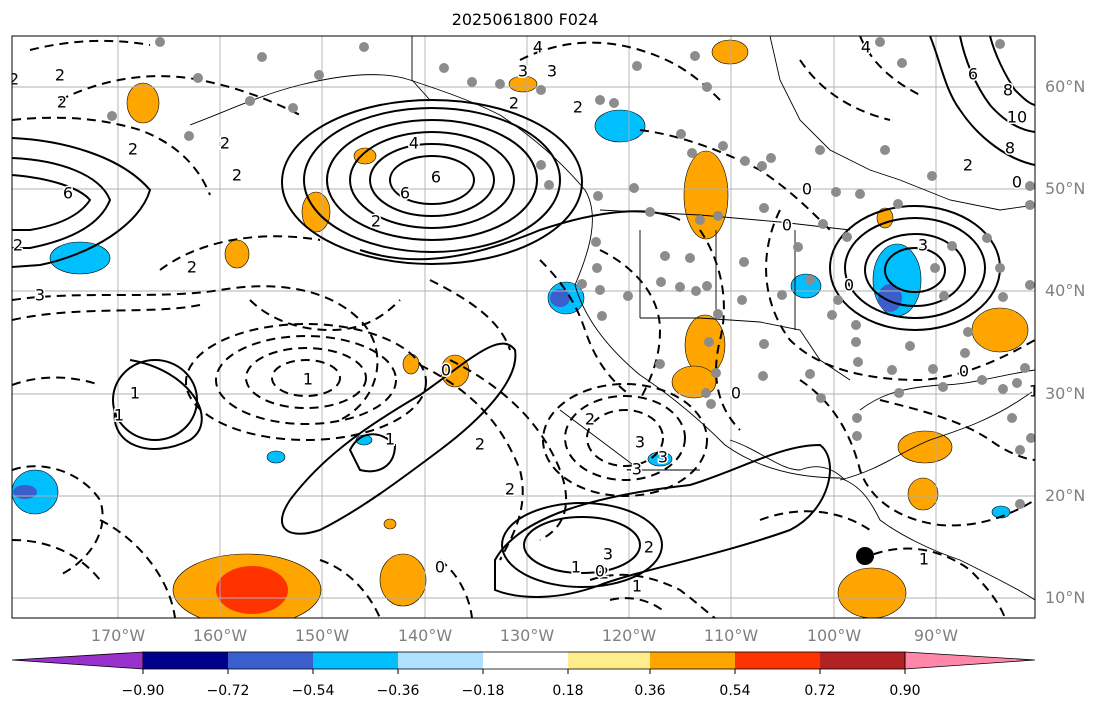 The width and height of the screenshot is (1105, 712). I want to click on lon-tick-140w: 140°W, so click(425, 635).